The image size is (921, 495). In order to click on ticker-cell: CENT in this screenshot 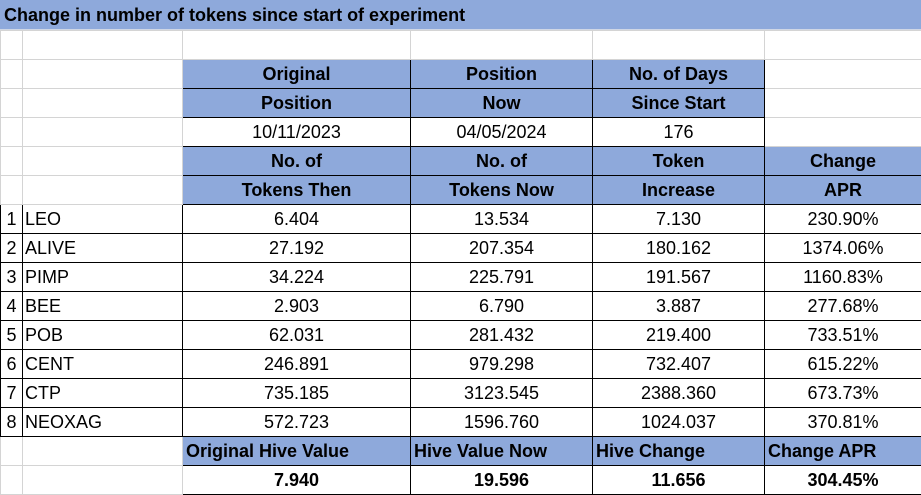, I will do `click(103, 364)`.